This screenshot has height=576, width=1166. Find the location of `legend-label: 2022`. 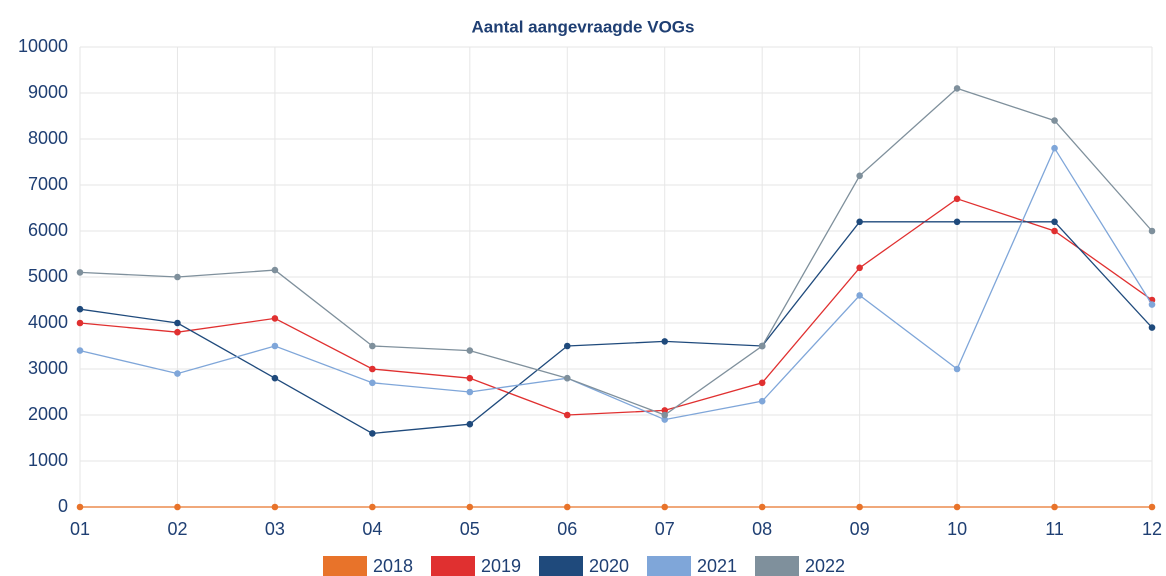

legend-label: 2022 is located at coordinates (825, 566).